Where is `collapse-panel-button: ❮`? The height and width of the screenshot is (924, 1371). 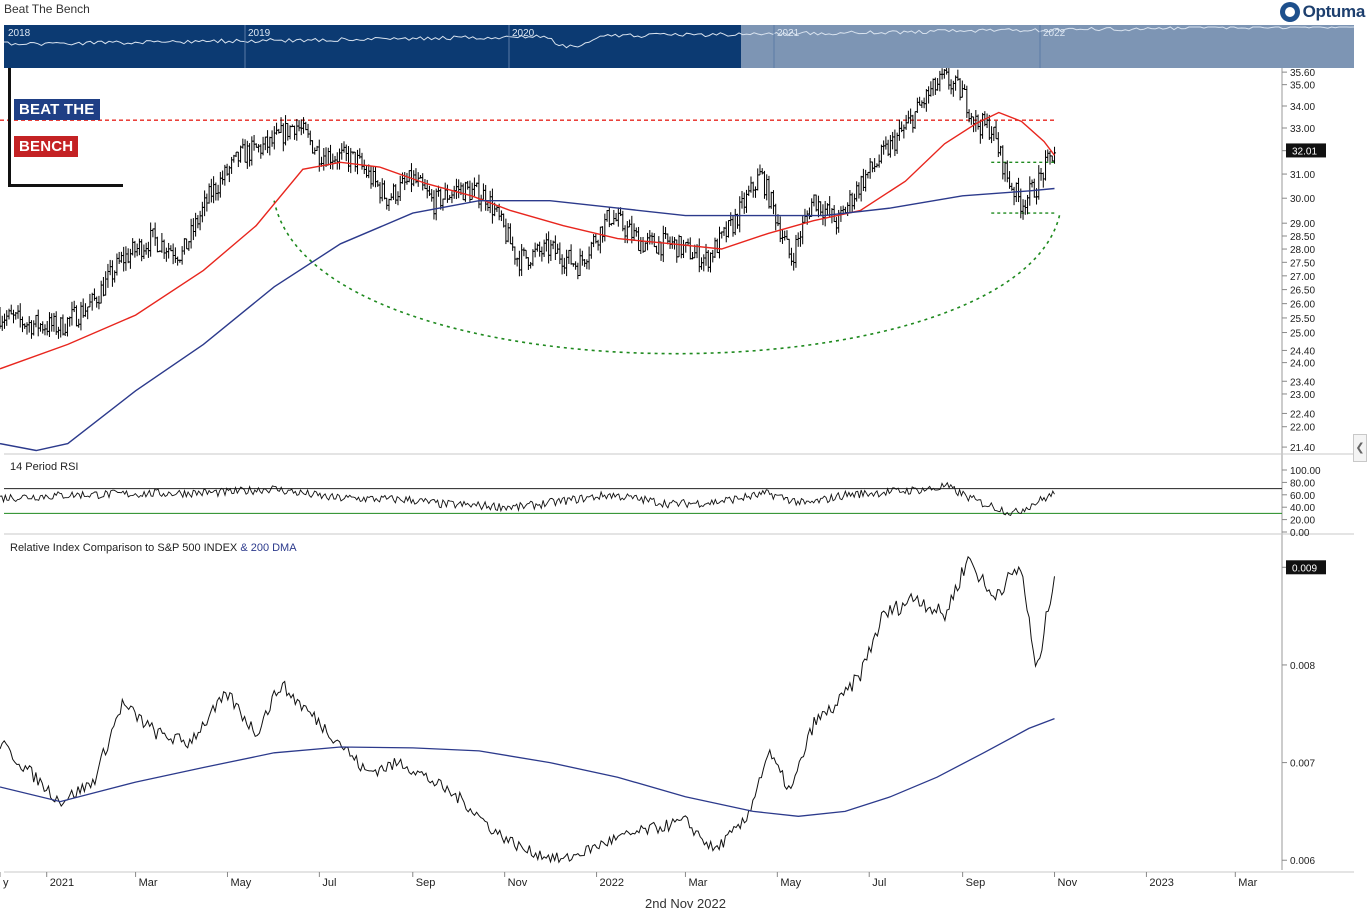
collapse-panel-button: ❮ is located at coordinates (1360, 448).